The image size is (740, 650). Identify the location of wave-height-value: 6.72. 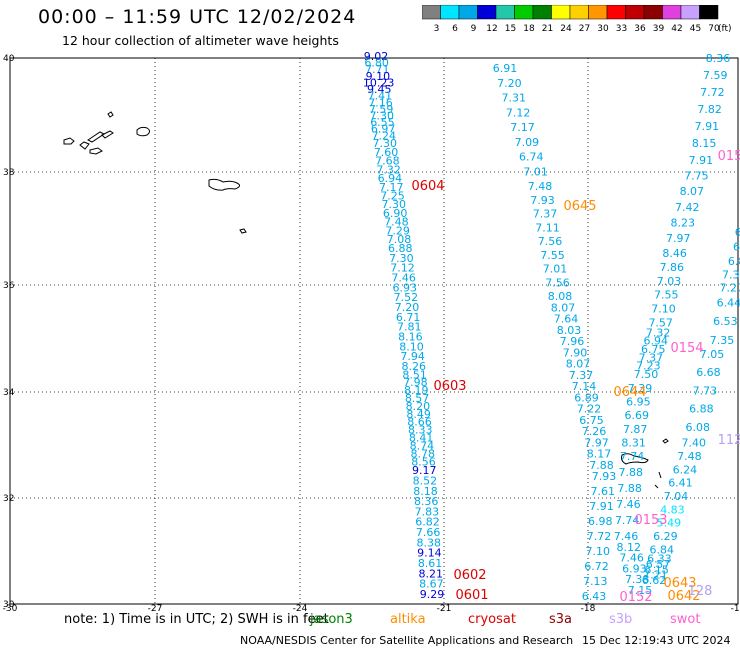
(596, 566).